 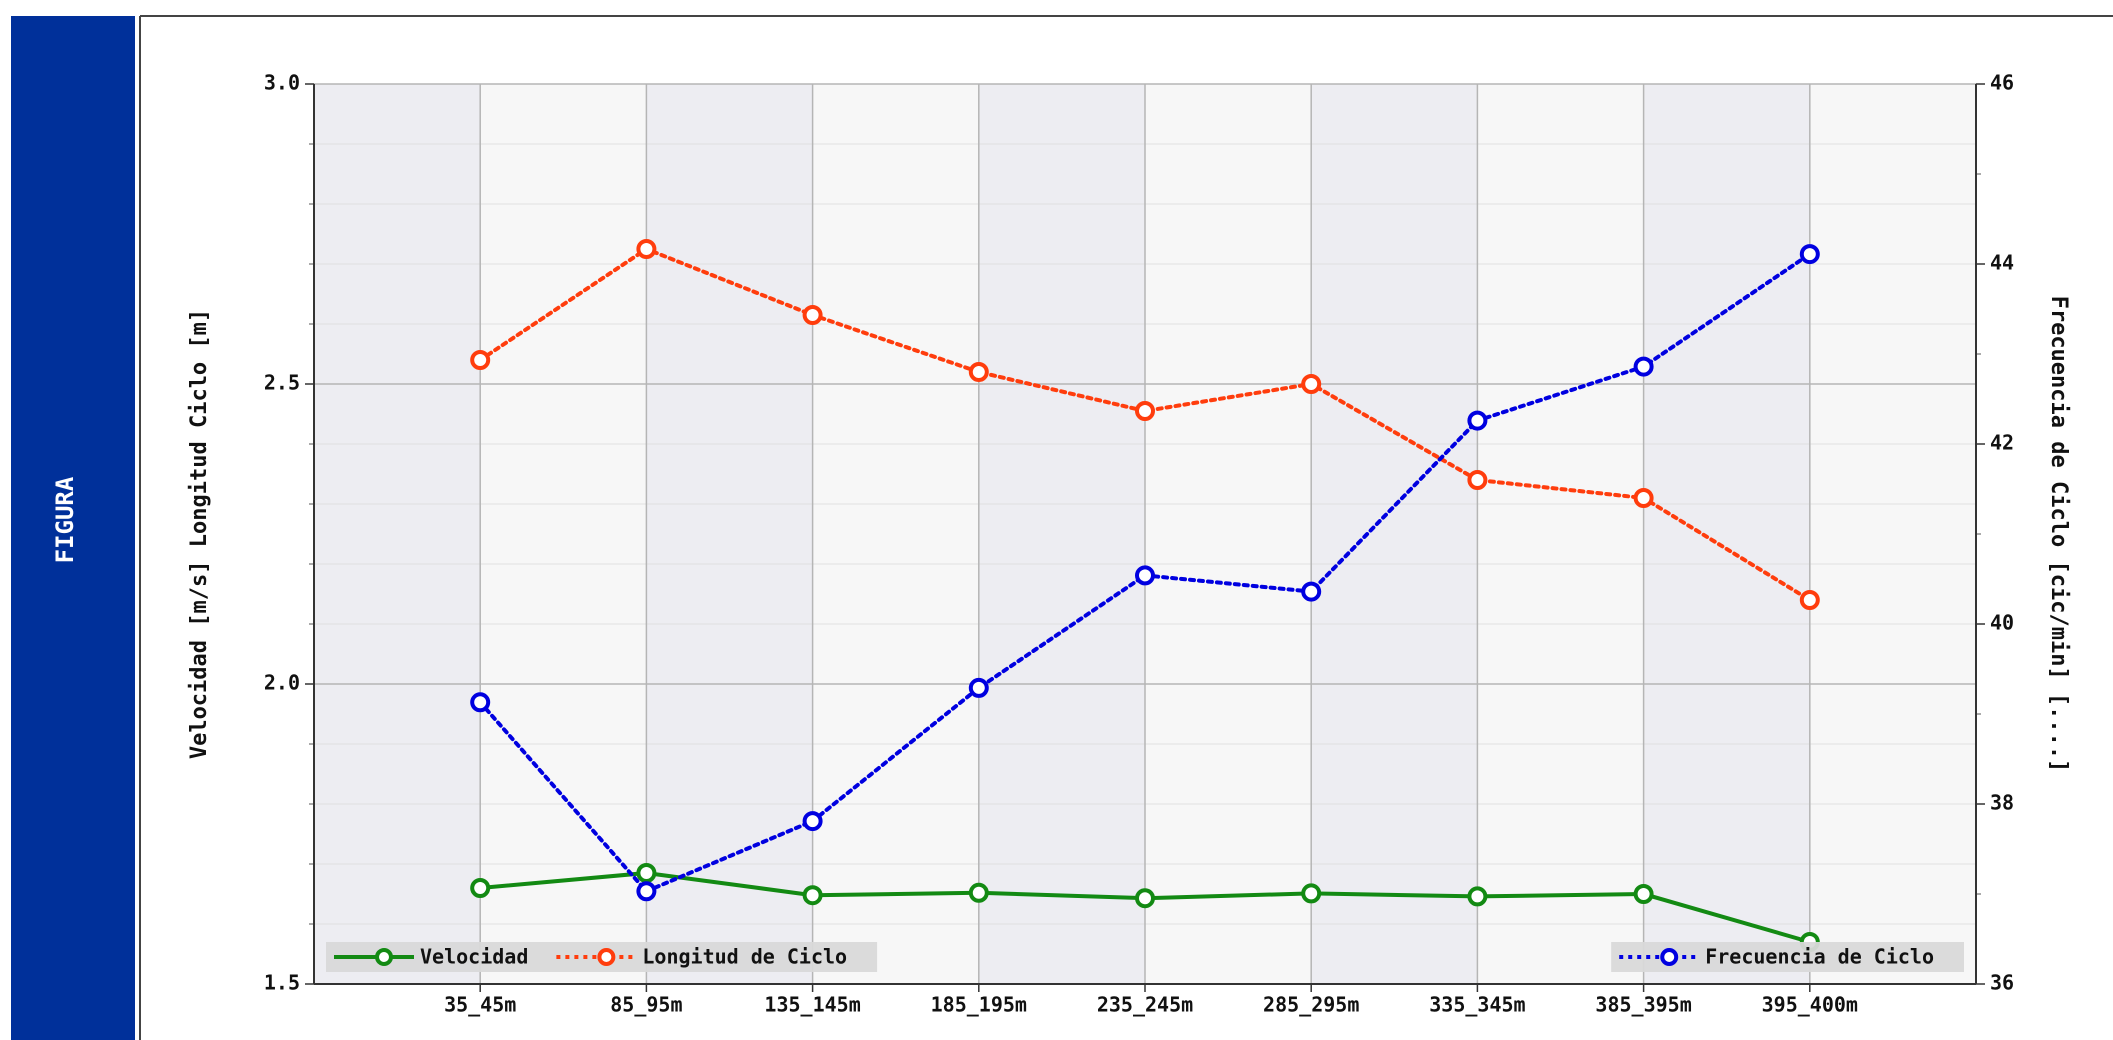 I want to click on x-tick-label: 235_245m, so click(x=1145, y=1005).